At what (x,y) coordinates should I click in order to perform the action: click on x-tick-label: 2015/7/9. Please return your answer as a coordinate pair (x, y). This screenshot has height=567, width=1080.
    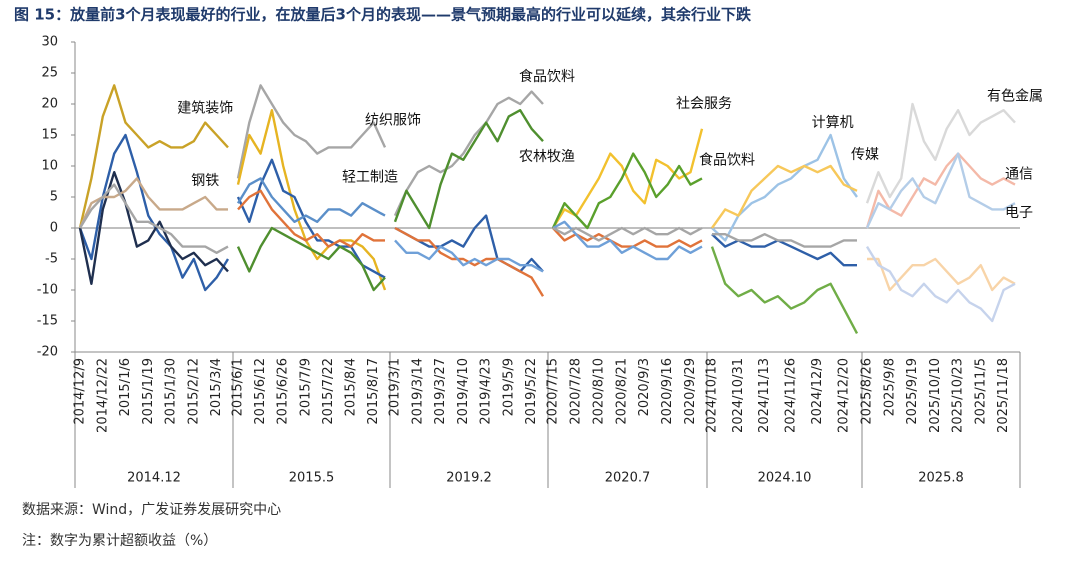
    Looking at the image, I should click on (305, 387).